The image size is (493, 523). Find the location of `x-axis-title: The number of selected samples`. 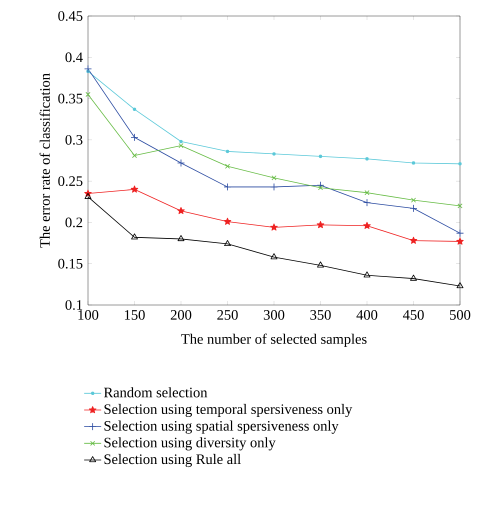

x-axis-title: The number of selected samples is located at coordinates (274, 340).